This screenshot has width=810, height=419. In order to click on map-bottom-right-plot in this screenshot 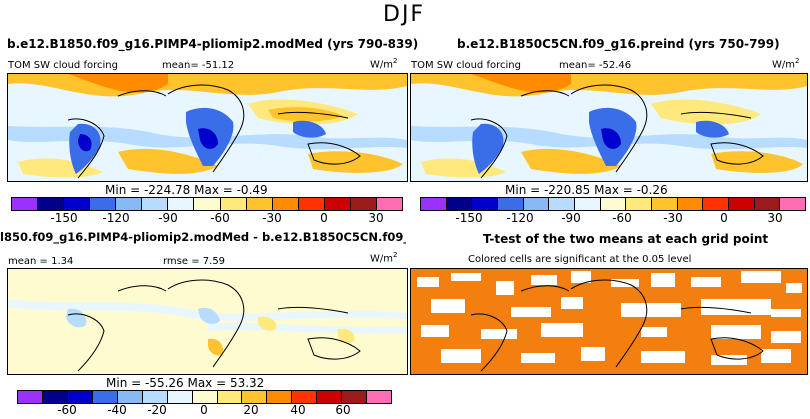, I will do `click(609, 321)`.